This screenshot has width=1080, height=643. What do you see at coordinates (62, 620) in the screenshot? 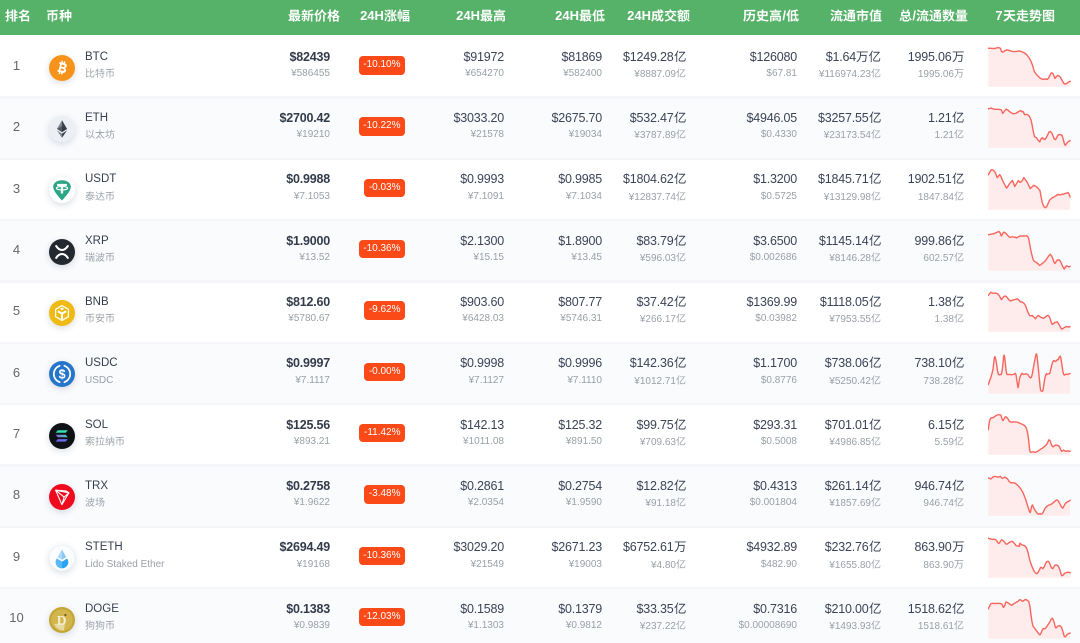
I see `svg-text: D` at bounding box center [62, 620].